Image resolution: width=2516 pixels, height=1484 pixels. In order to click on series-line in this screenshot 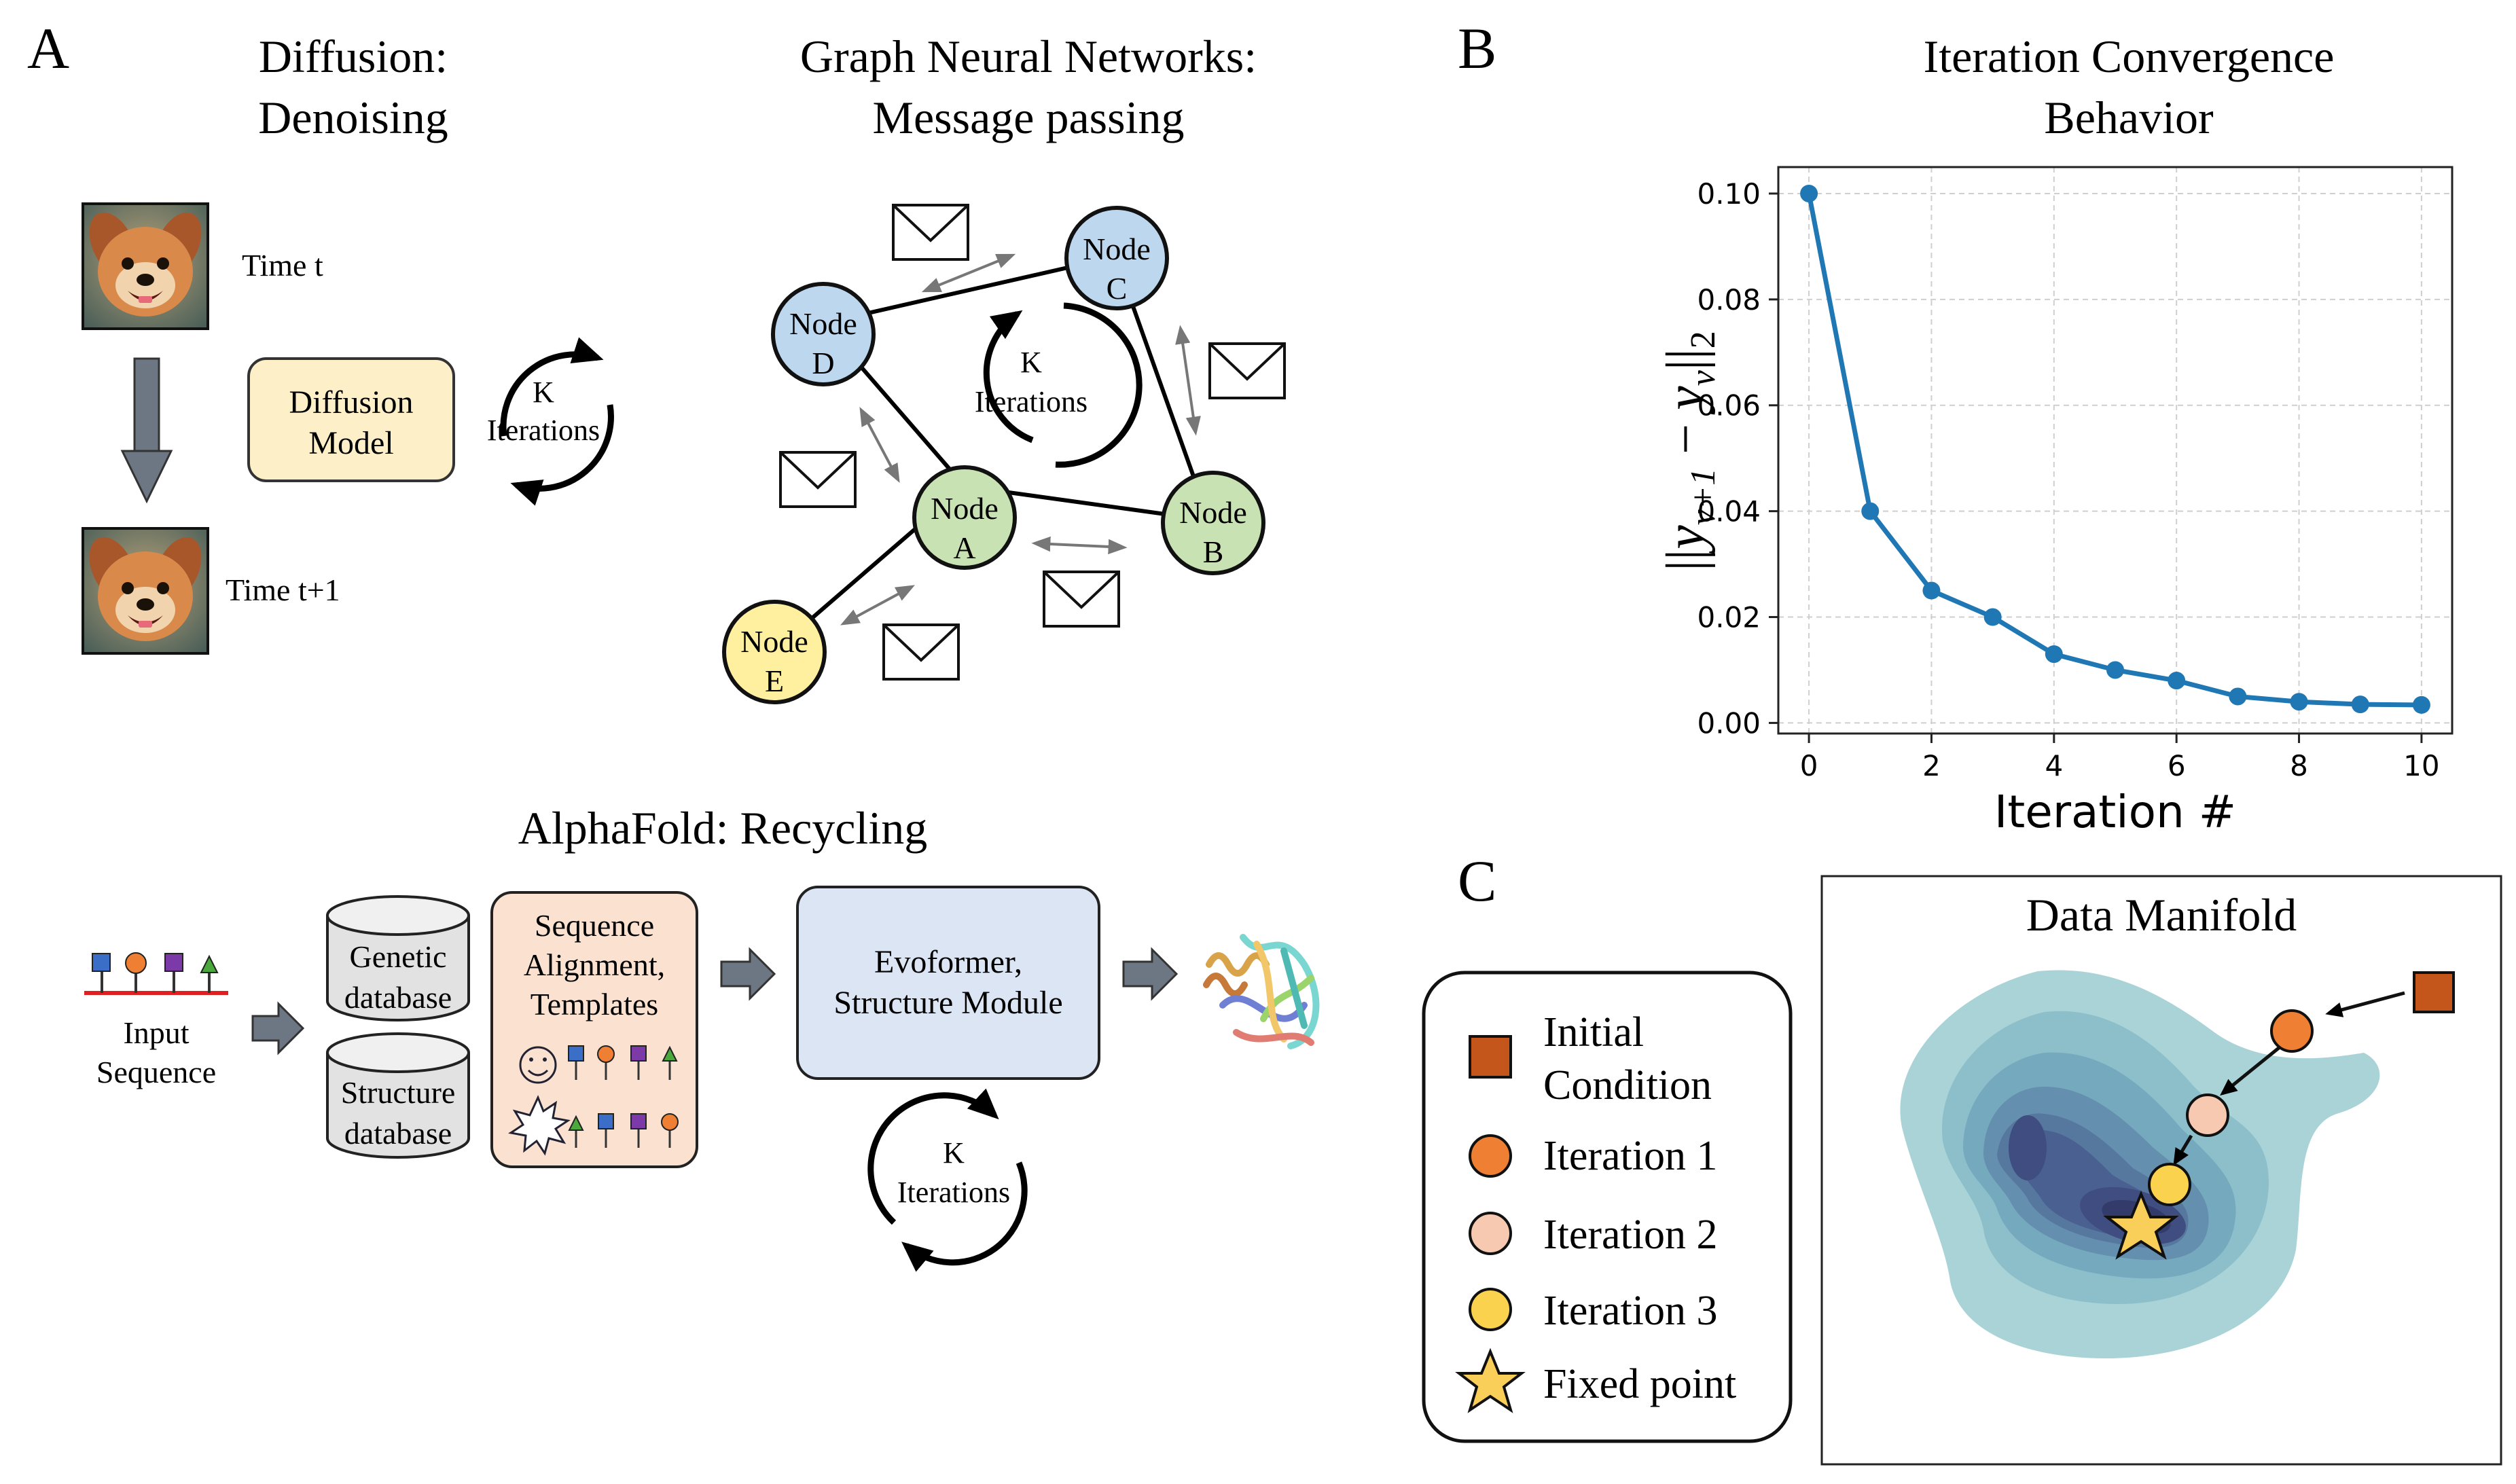, I will do `click(2114, 450)`.